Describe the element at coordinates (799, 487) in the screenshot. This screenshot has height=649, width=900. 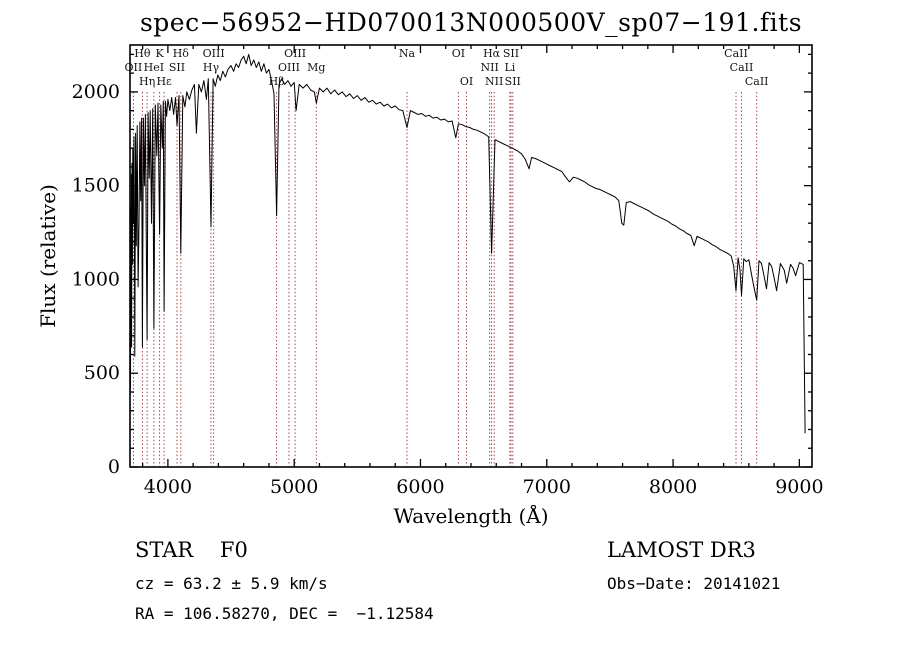
I see `x-tick-label: 9000` at that location.